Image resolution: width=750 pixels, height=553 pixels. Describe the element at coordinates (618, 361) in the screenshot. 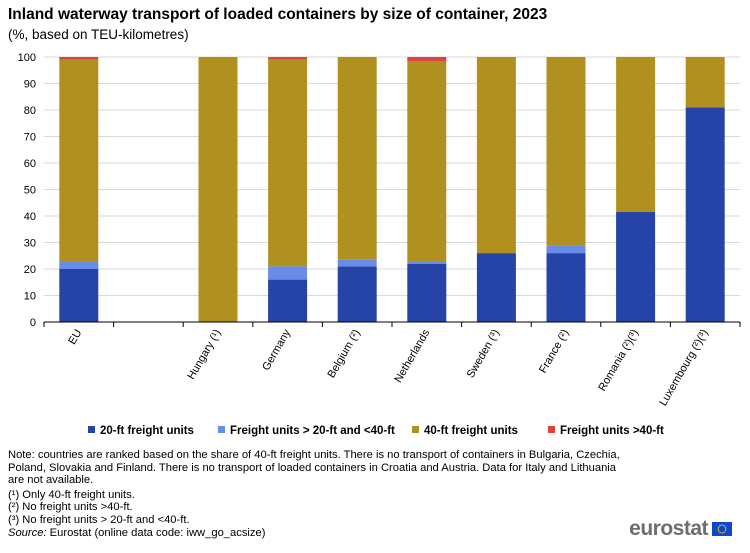

I see `x-tick-label: Romania (²)(³)` at that location.